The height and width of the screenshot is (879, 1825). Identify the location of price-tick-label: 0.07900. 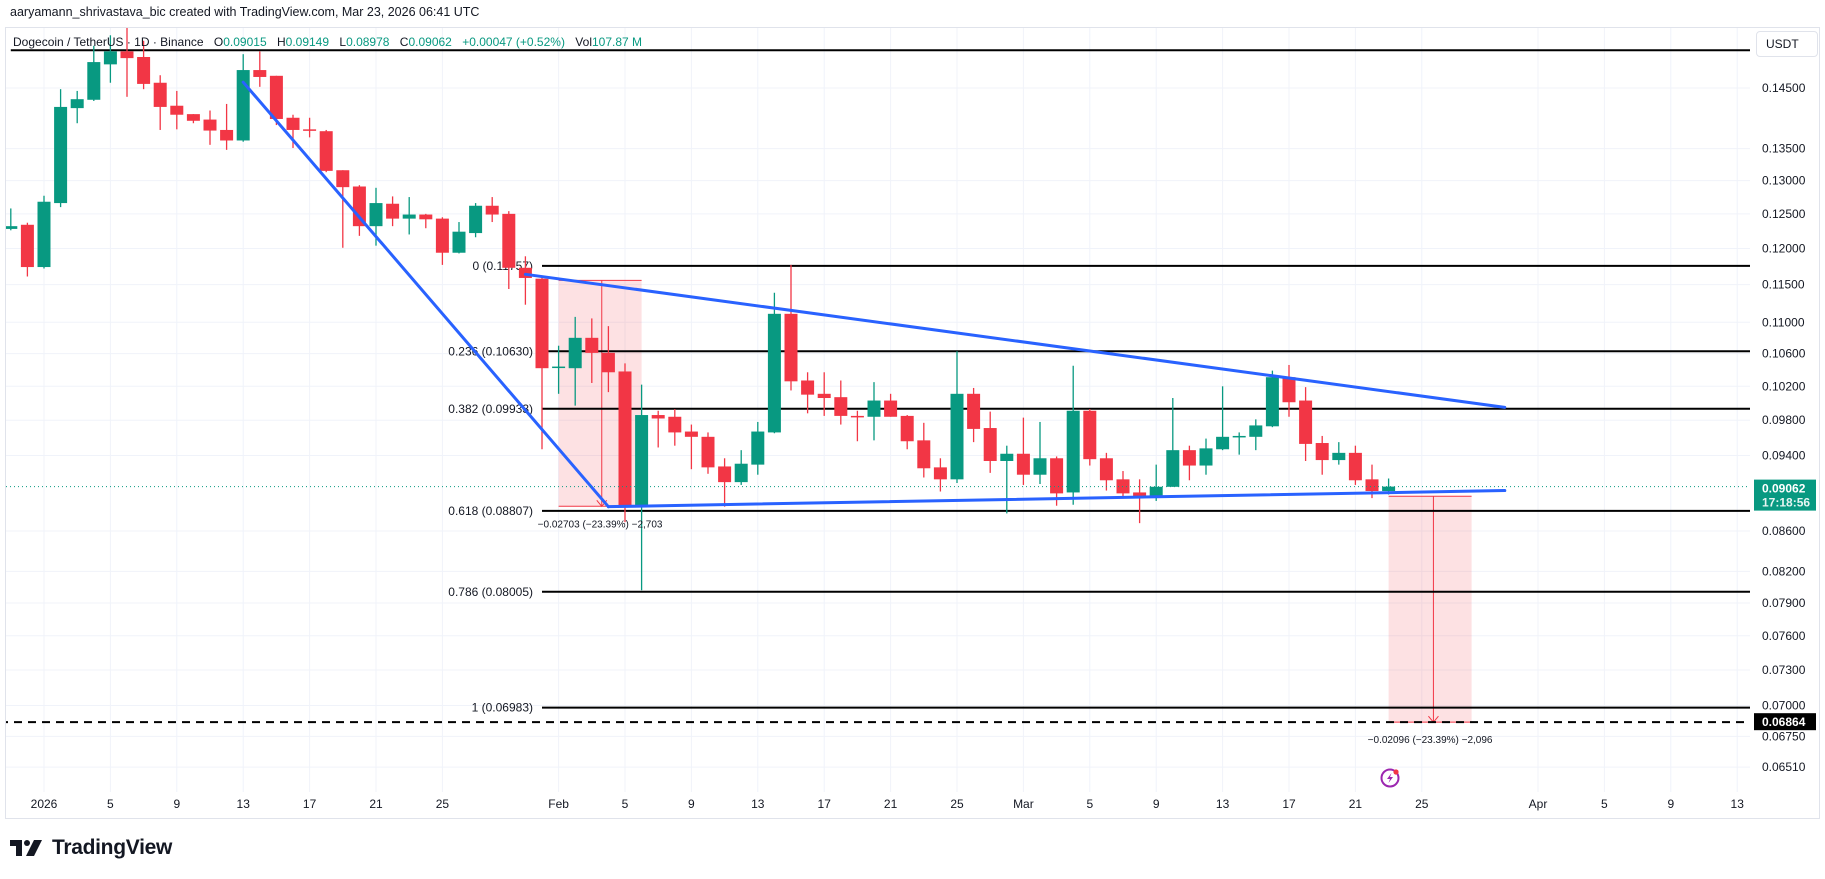
(1784, 603).